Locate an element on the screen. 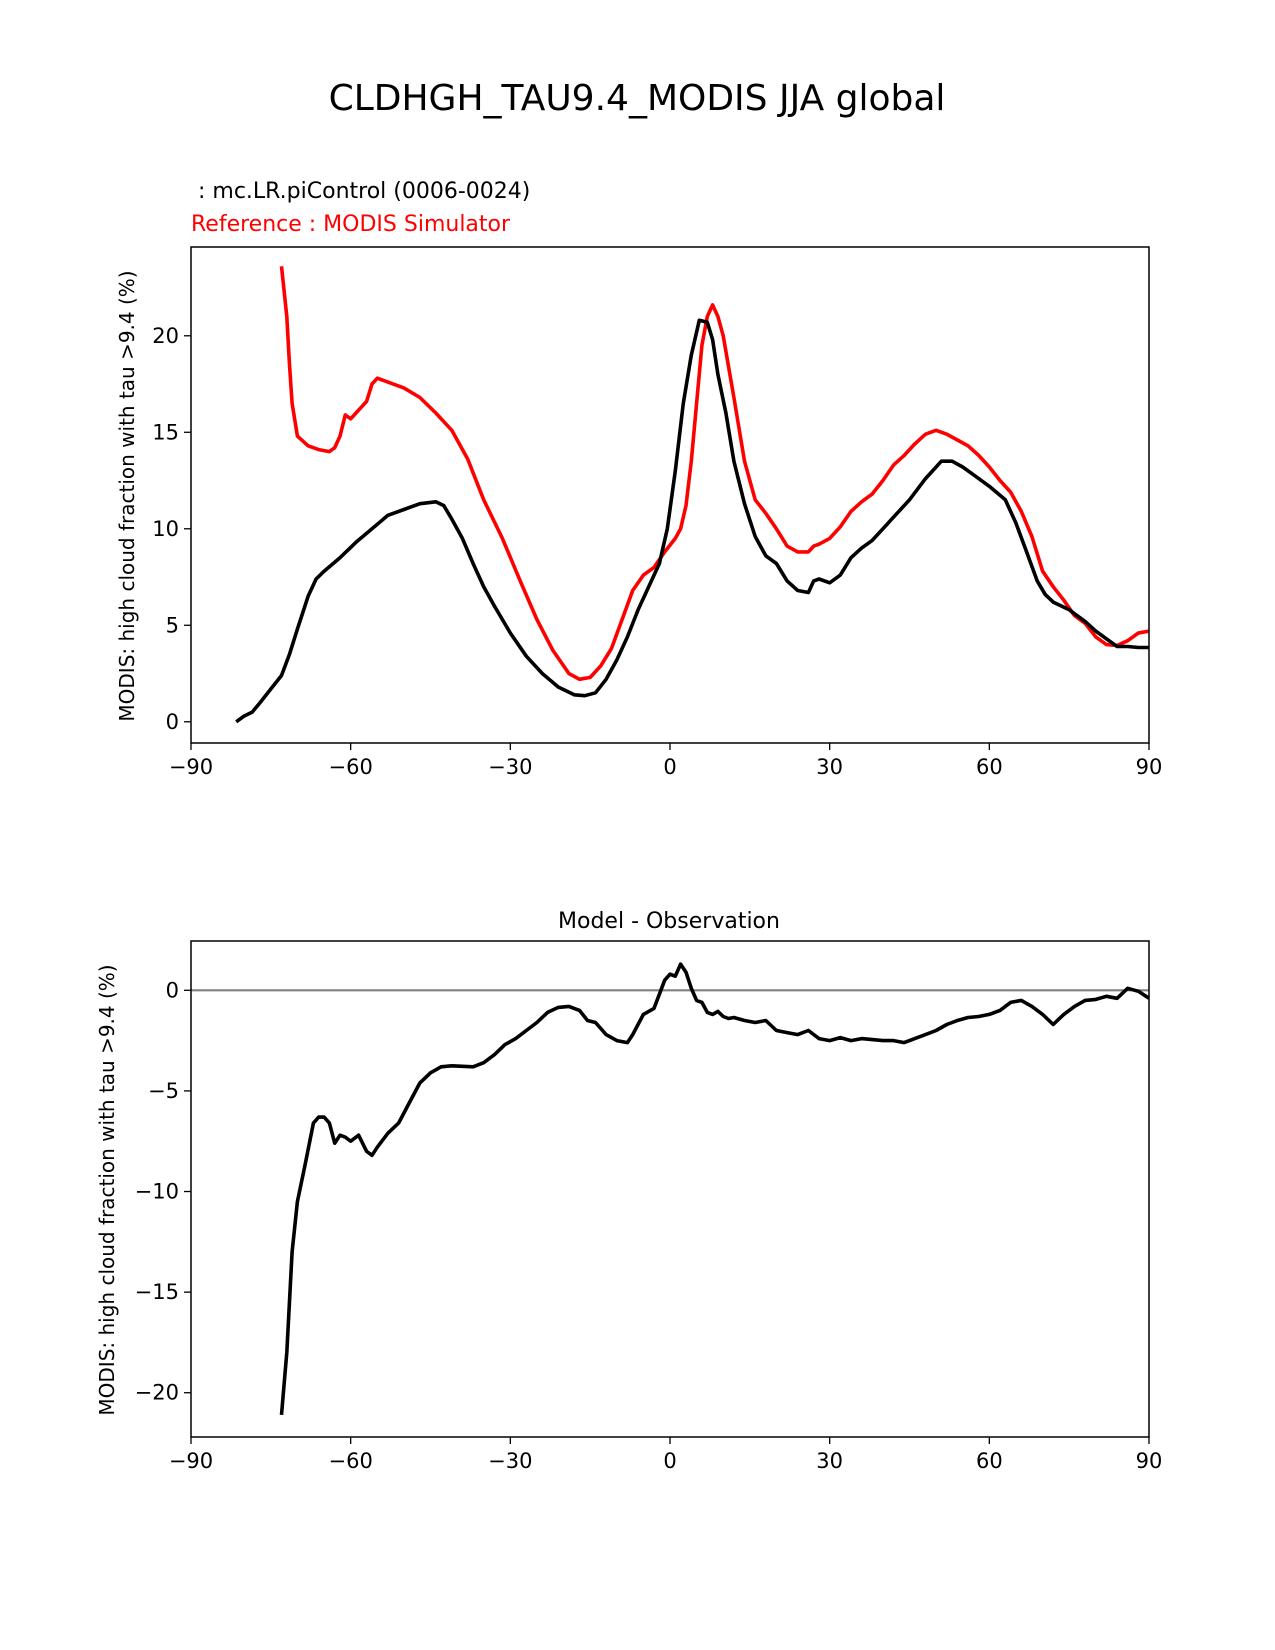 This screenshot has height=1650, width=1275. top-x-tick-label: 90 is located at coordinates (1149, 767).